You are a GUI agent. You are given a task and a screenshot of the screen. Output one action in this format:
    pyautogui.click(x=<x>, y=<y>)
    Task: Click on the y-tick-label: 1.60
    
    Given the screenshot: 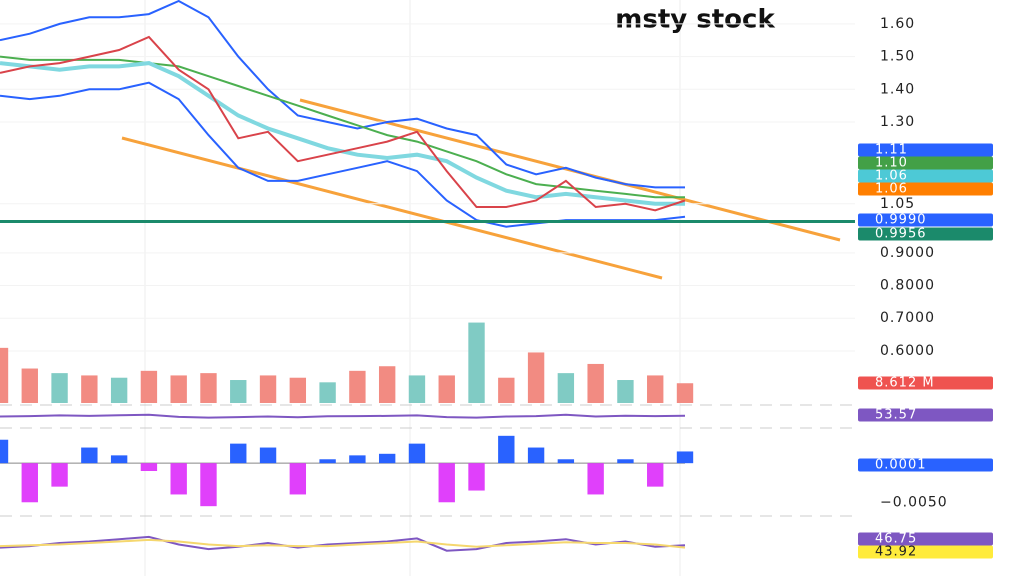 What is the action you would take?
    pyautogui.click(x=897, y=24)
    